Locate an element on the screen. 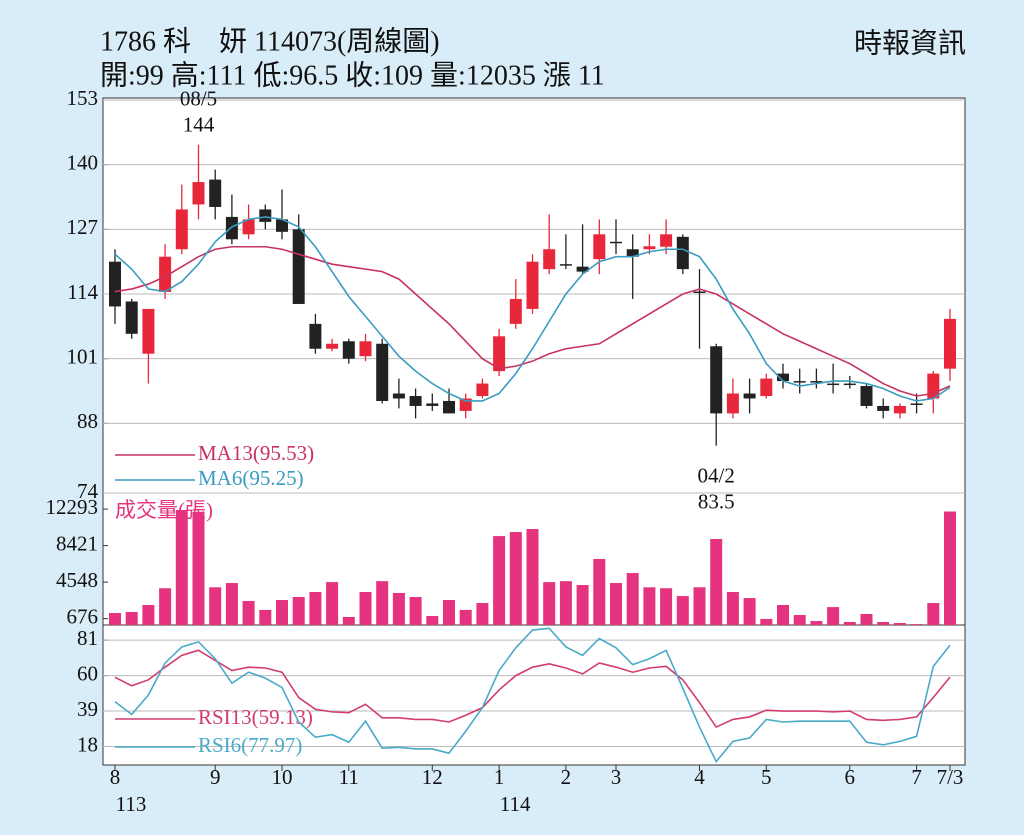 Image resolution: width=1024 pixels, height=835 pixels. y-tick-label: 39 is located at coordinates (87, 709).